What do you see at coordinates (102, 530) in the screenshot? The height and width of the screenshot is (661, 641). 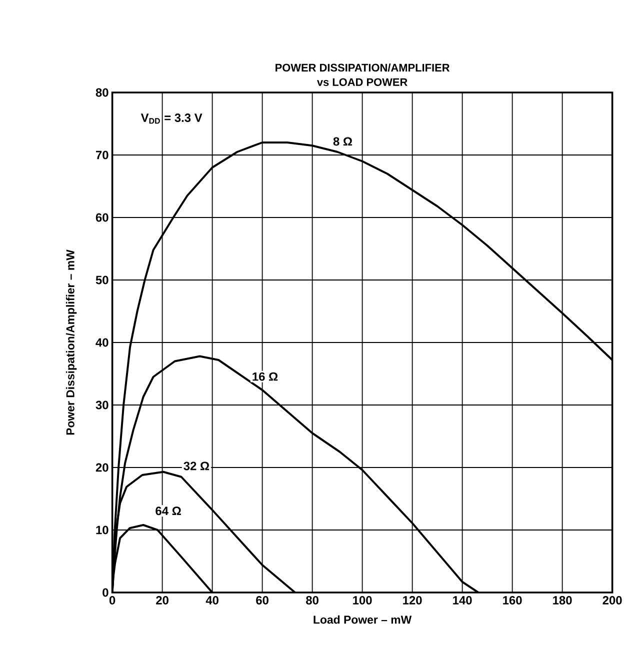 I see `y-tick-label: 10` at bounding box center [102, 530].